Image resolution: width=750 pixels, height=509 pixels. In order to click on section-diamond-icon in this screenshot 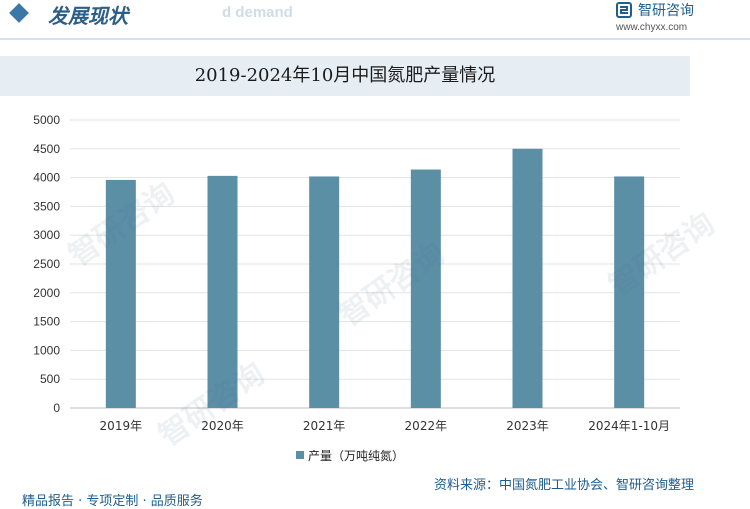, I will do `click(19, 13)`.